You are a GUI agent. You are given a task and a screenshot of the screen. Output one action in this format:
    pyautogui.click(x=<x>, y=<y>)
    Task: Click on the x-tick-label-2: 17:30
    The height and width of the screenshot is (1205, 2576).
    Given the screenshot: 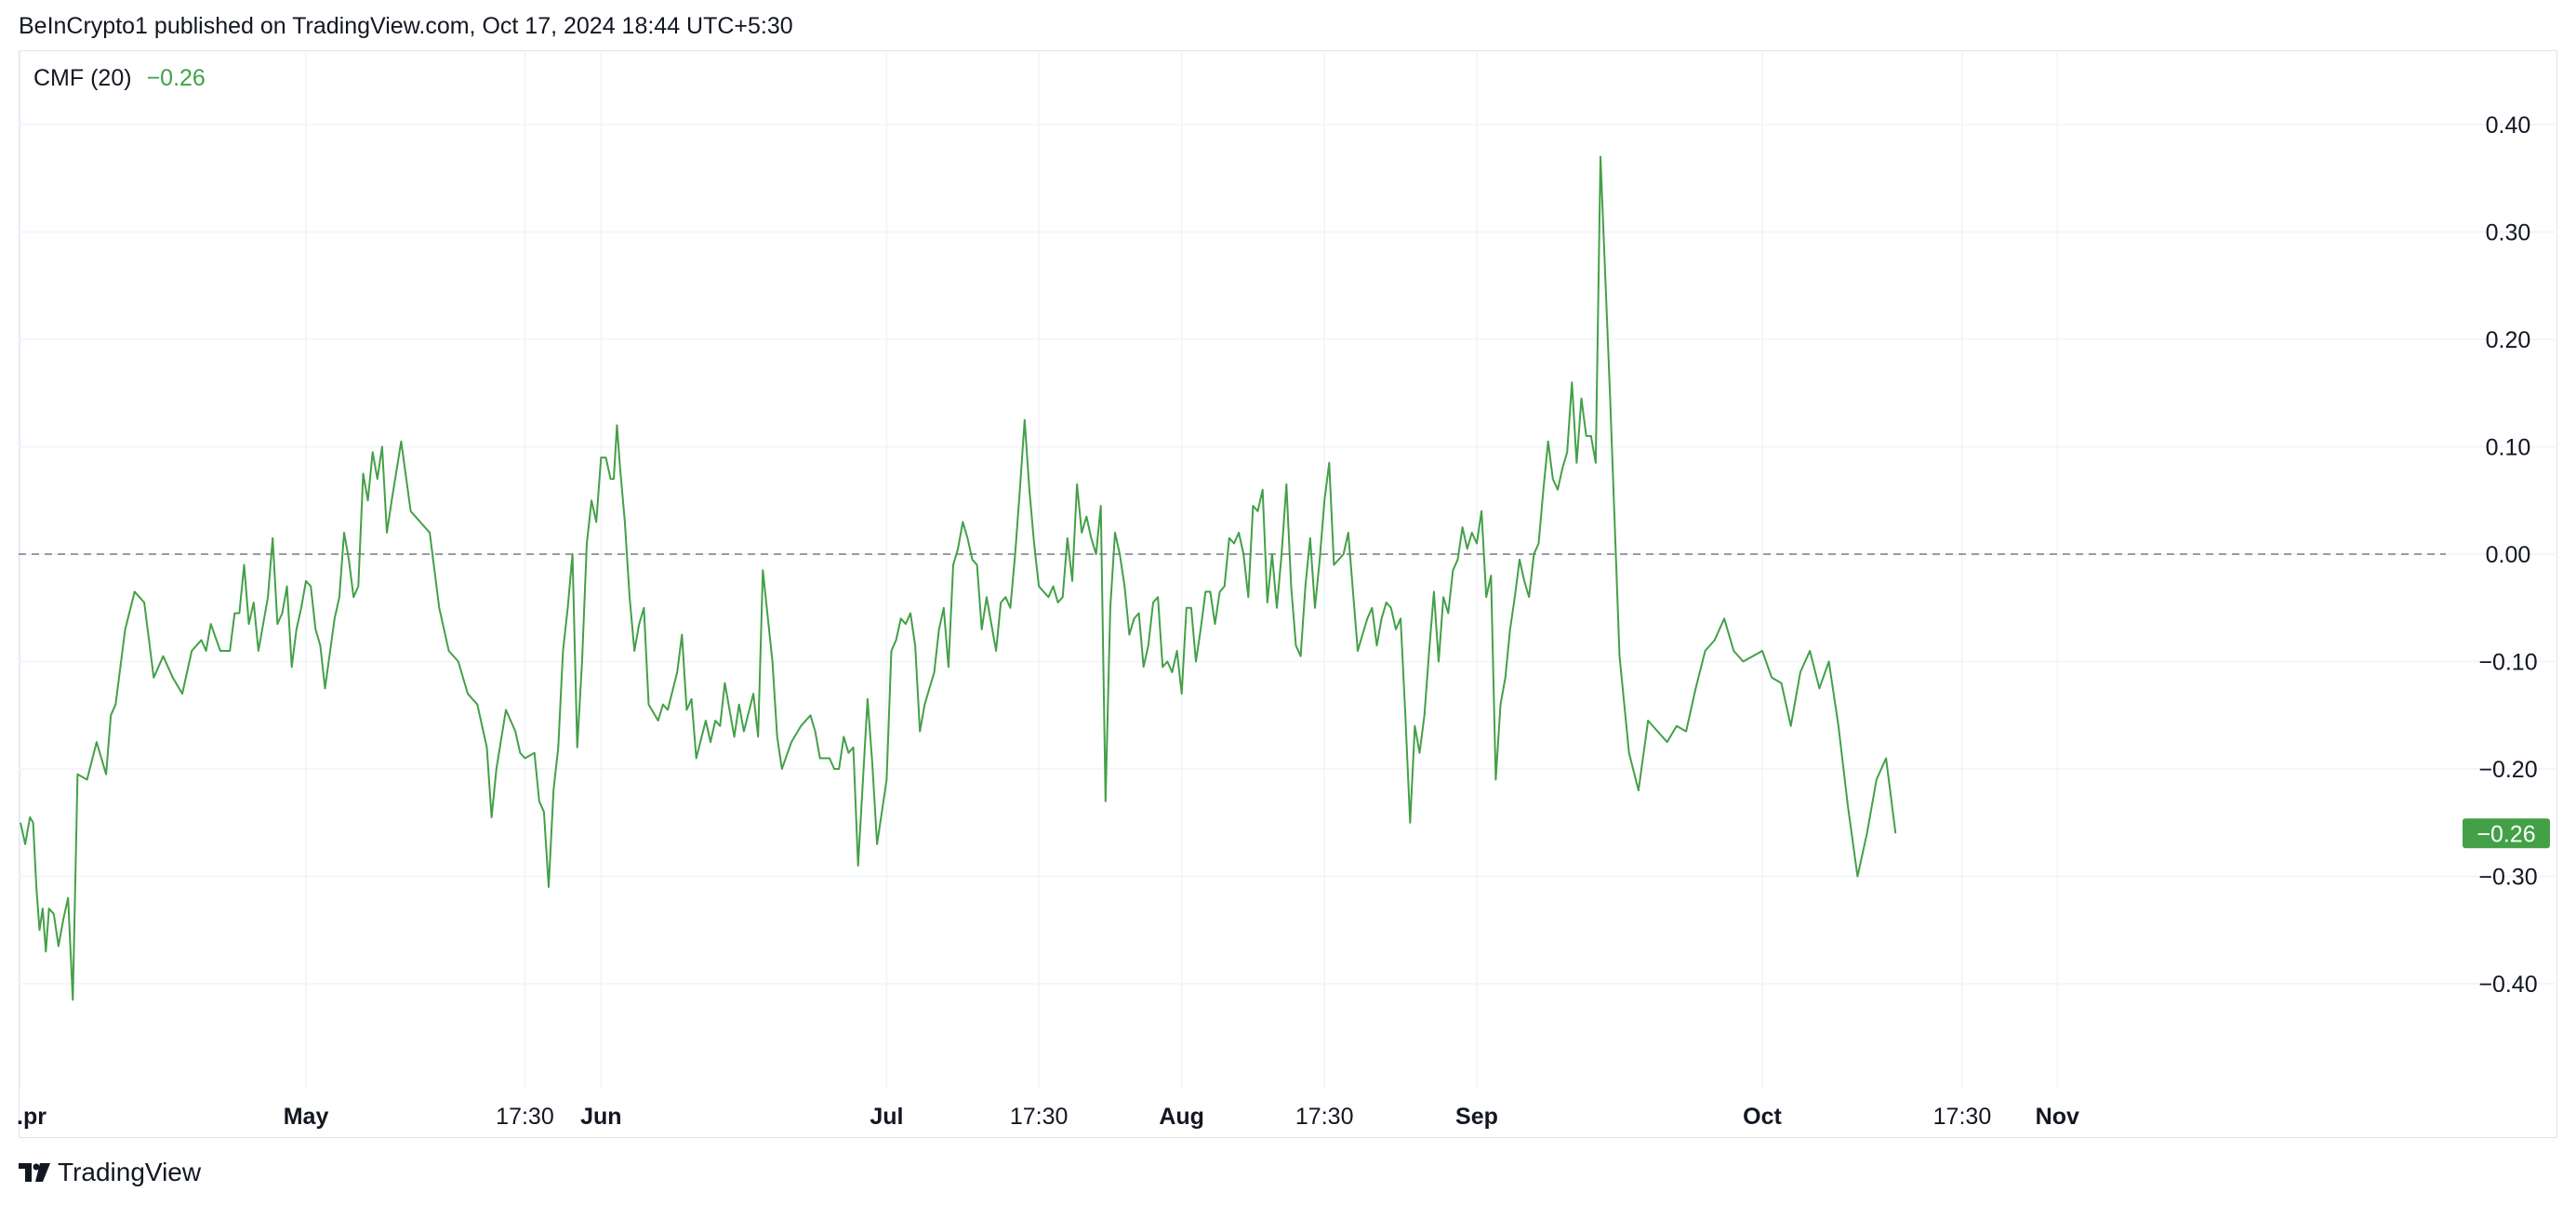 What is the action you would take?
    pyautogui.click(x=525, y=1117)
    